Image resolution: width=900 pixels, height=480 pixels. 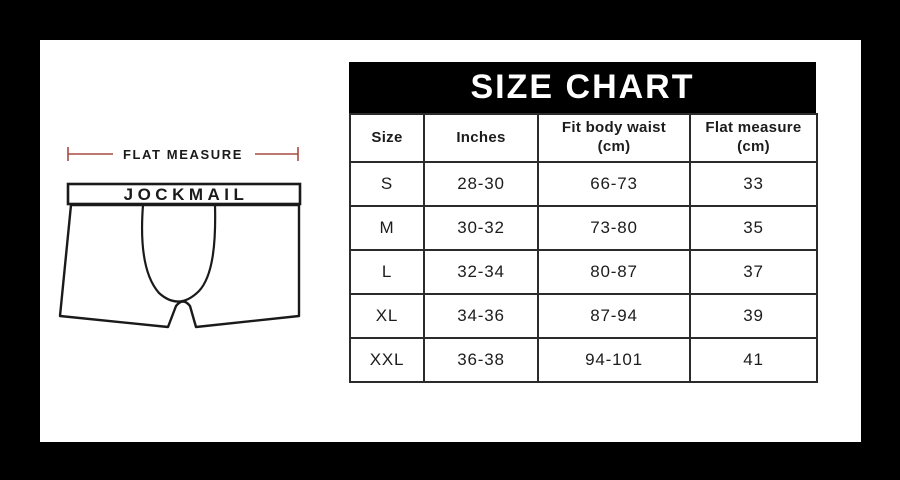 I want to click on cell-inches: 34-36, so click(x=481, y=316).